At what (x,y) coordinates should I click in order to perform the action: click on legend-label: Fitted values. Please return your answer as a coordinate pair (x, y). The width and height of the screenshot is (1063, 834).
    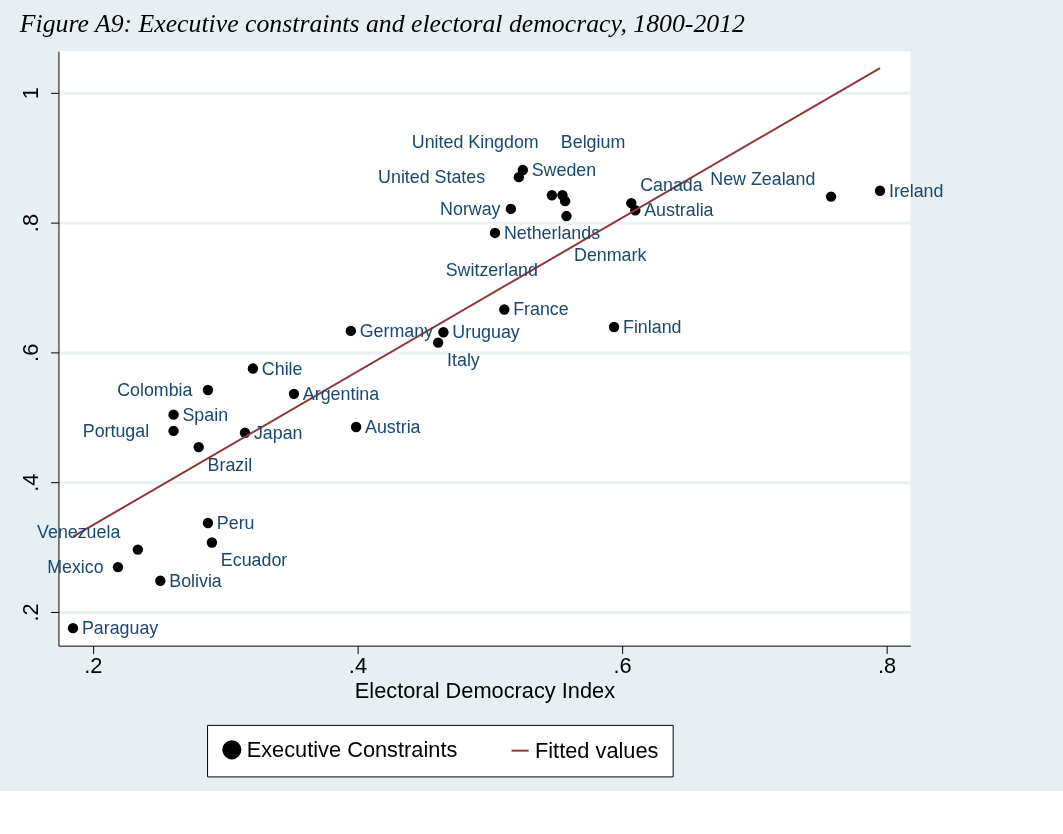
    Looking at the image, I should click on (596, 750).